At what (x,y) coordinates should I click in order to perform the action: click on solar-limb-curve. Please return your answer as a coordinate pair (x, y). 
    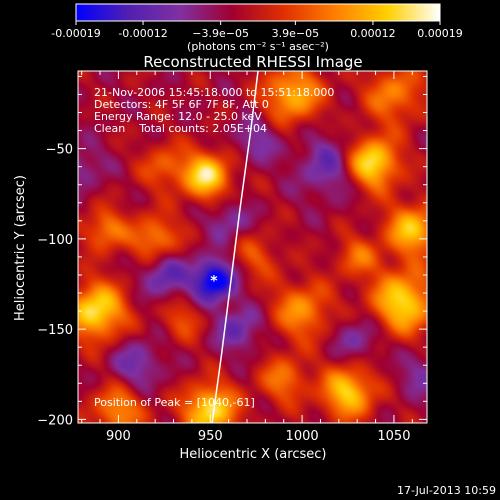
    Looking at the image, I should click on (235, 247).